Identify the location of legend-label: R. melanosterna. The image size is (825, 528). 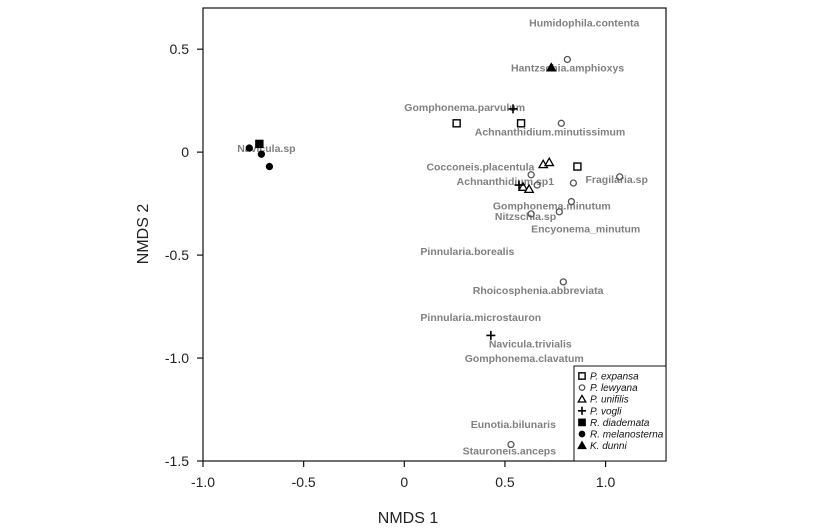
(627, 435).